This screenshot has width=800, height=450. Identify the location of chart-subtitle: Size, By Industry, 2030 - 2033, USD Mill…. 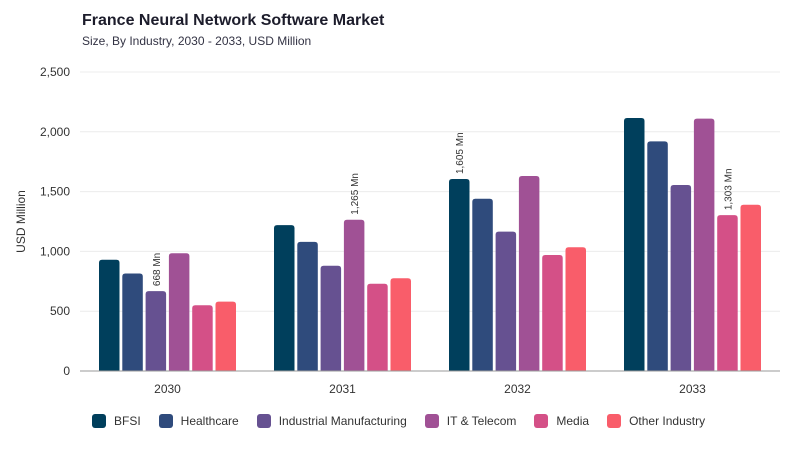
(197, 41).